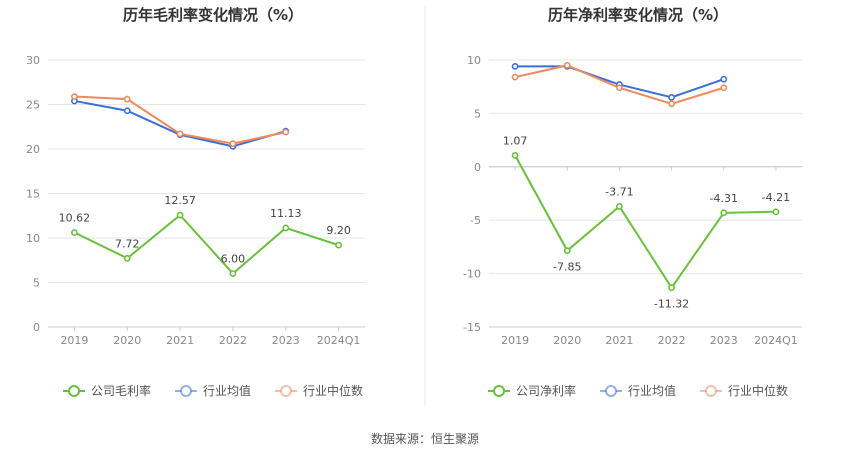 This screenshot has height=459, width=850. What do you see at coordinates (546, 390) in the screenshot?
I see `legend-label: 公司净利率` at bounding box center [546, 390].